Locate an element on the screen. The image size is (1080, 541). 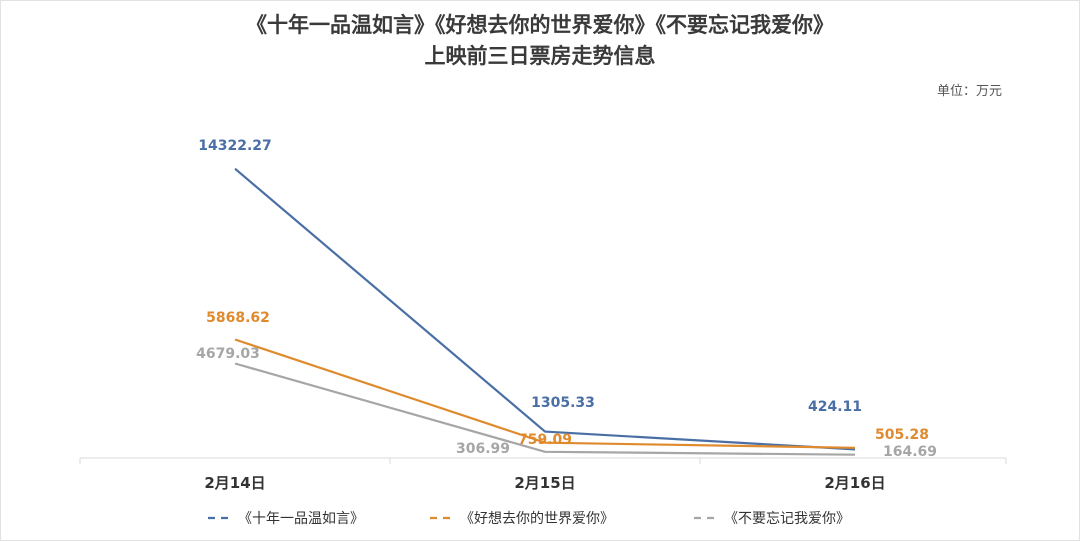
data-label: 1305.33 is located at coordinates (563, 403).